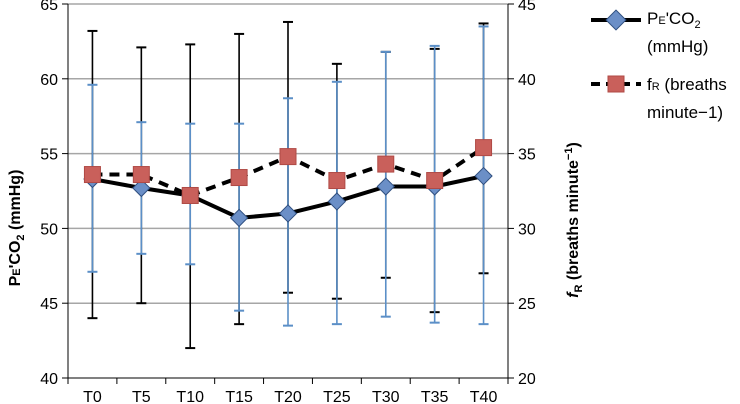 Image resolution: width=740 pixels, height=404 pixels. What do you see at coordinates (49, 229) in the screenshot?
I see `y-left-tick-label: 50` at bounding box center [49, 229].